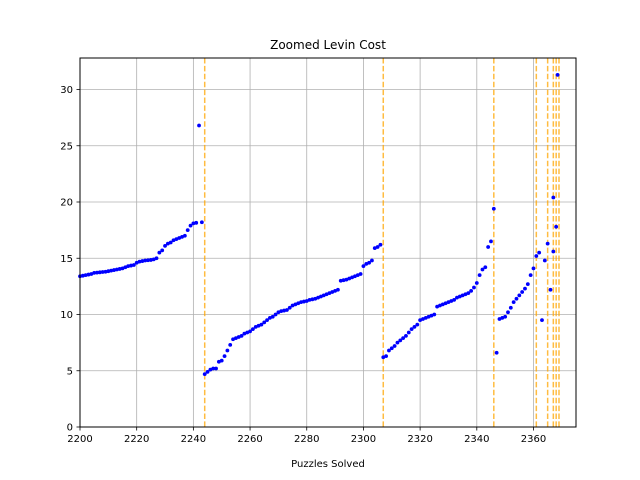 This screenshot has height=480, width=640. I want to click on x-axis: 2200 2220 2240 2260 2280 2300 2320 2340 2360, so click(306, 436).